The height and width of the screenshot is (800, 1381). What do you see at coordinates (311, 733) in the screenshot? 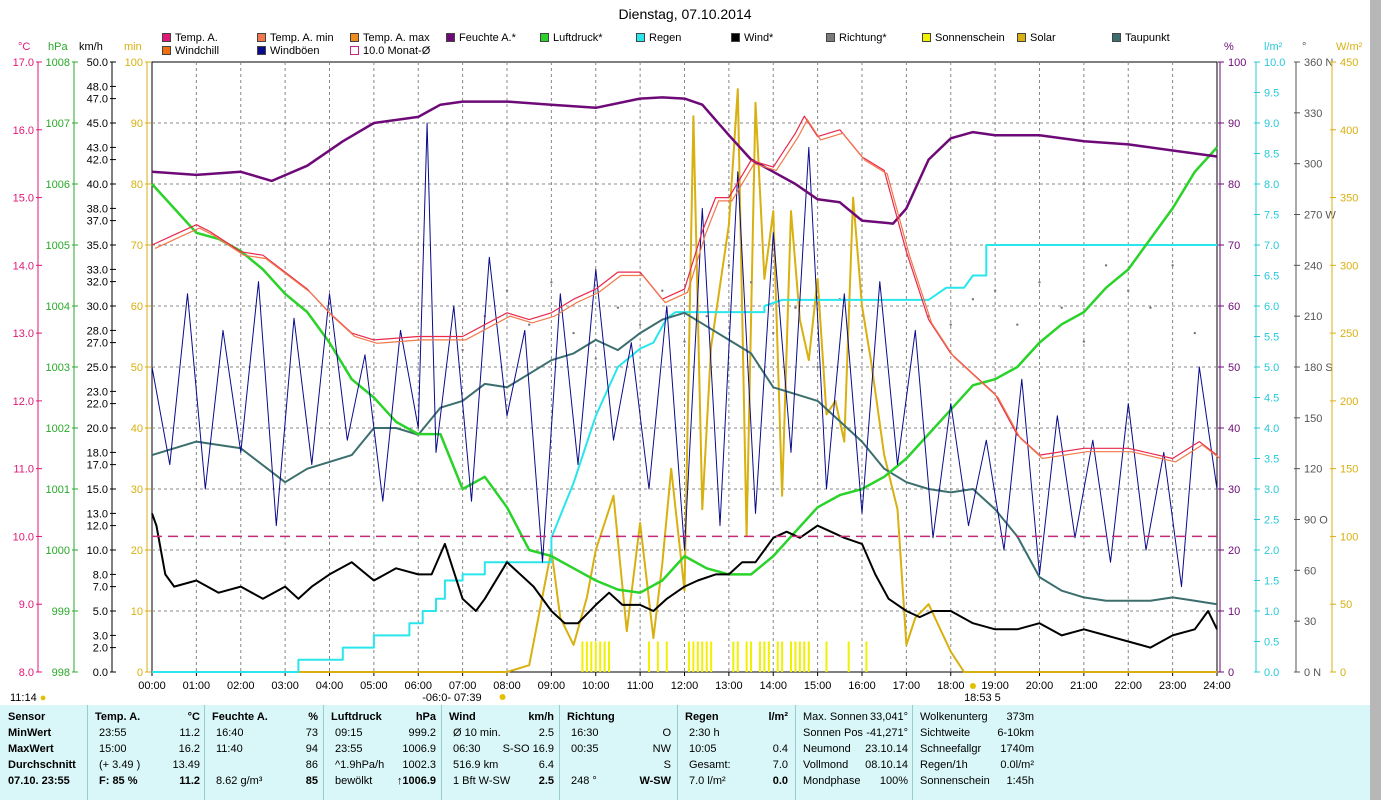
I see `stats-humidity-row-value: 73` at bounding box center [311, 733].